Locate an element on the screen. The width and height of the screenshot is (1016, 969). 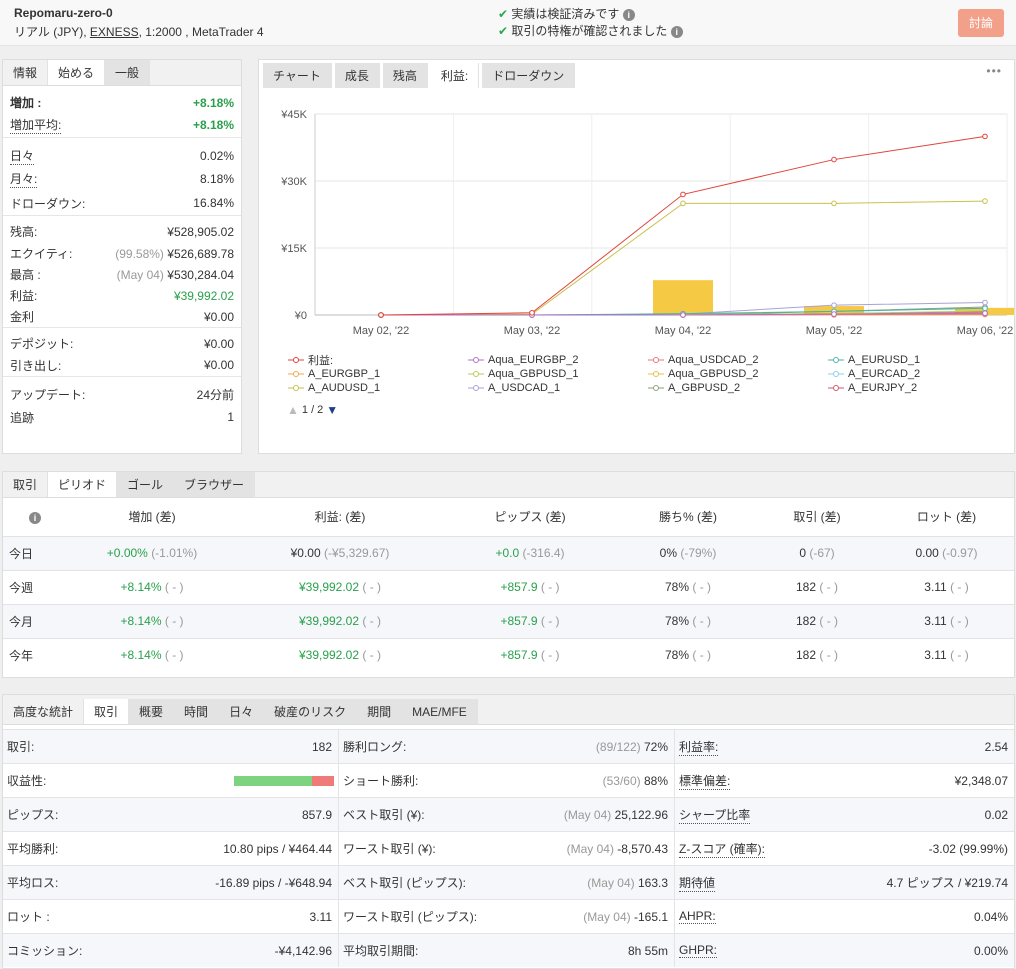
stat-label: ロット : is located at coordinates (28, 917).